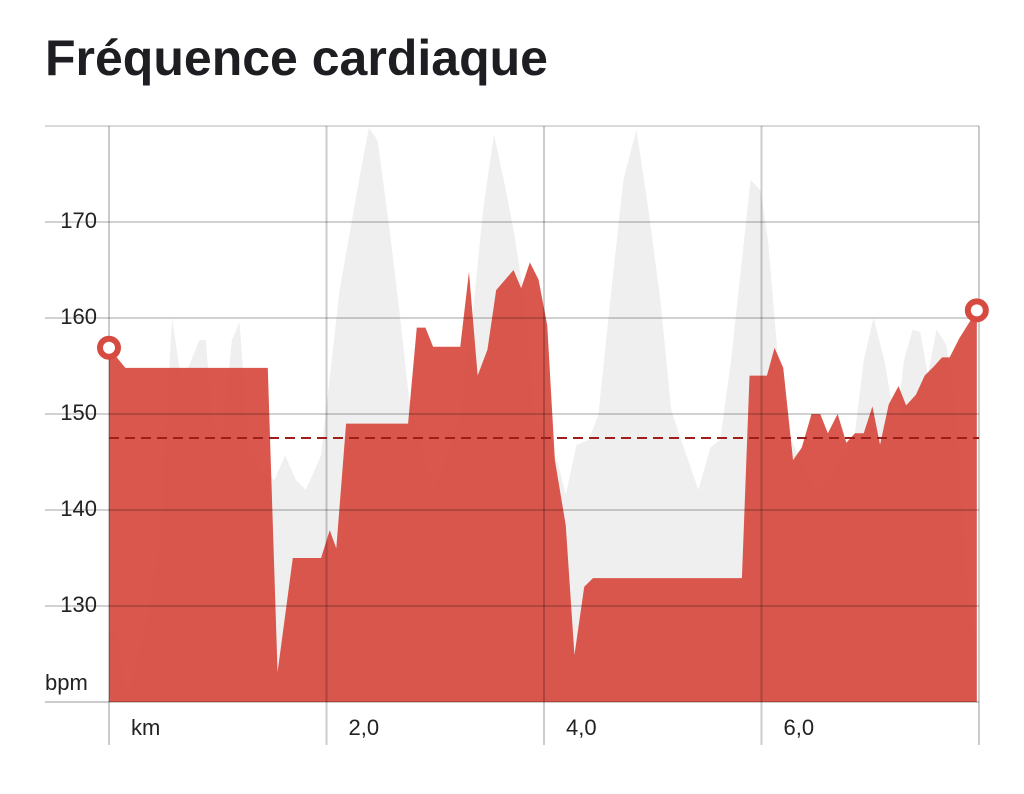 This screenshot has width=1024, height=794. Describe the element at coordinates (109, 347) in the screenshot. I see `start-marker` at that location.